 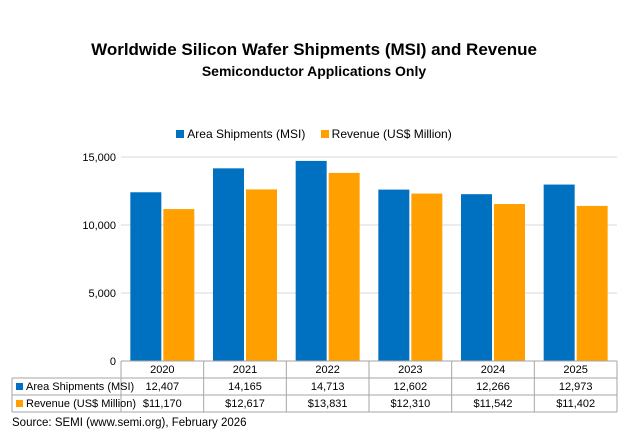 I want to click on table-cell-shipments: 12,973, so click(x=576, y=387).